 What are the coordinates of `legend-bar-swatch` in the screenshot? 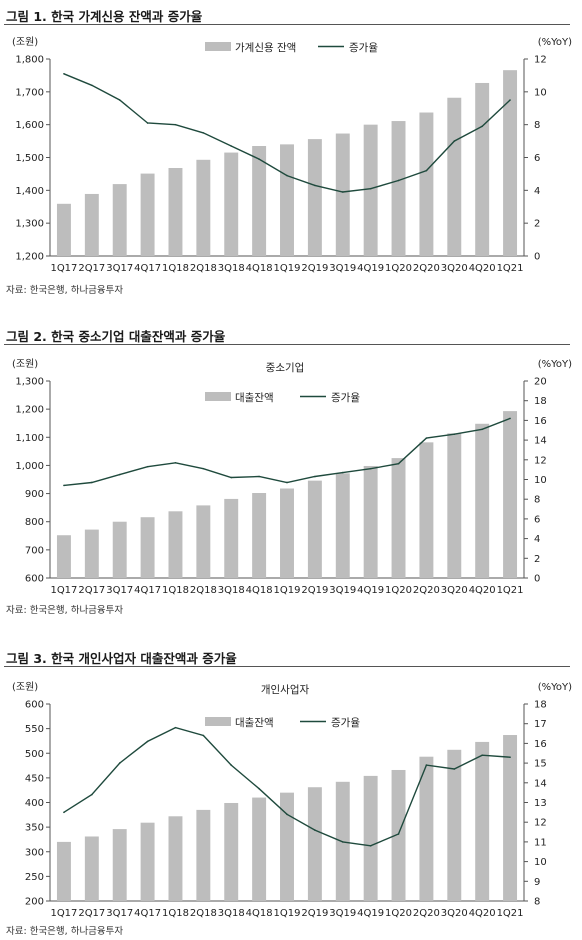 It's located at (218, 396).